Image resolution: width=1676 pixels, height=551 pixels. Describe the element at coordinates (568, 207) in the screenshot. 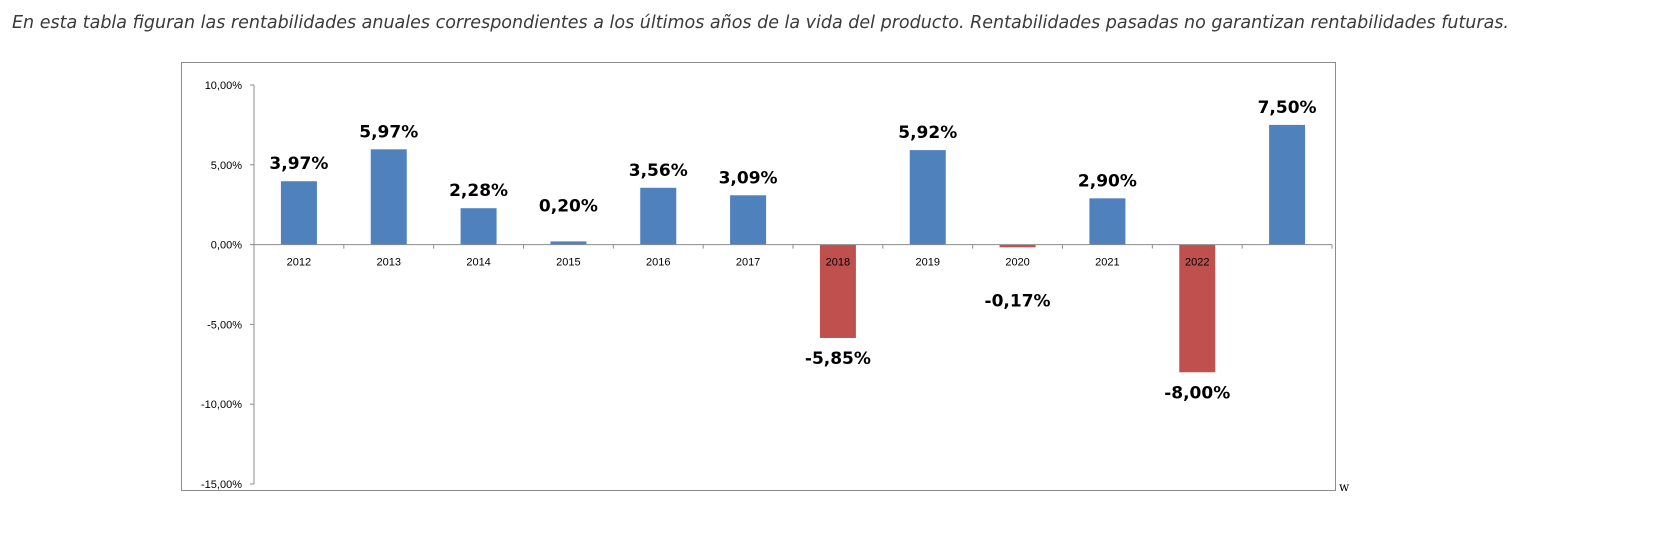

I see `data-label: 0,20%` at that location.